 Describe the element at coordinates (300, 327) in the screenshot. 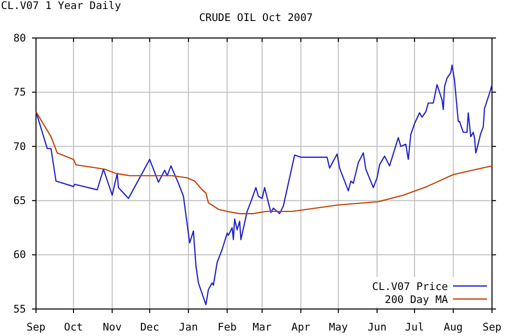

I see `x-tick-label: Apr` at that location.